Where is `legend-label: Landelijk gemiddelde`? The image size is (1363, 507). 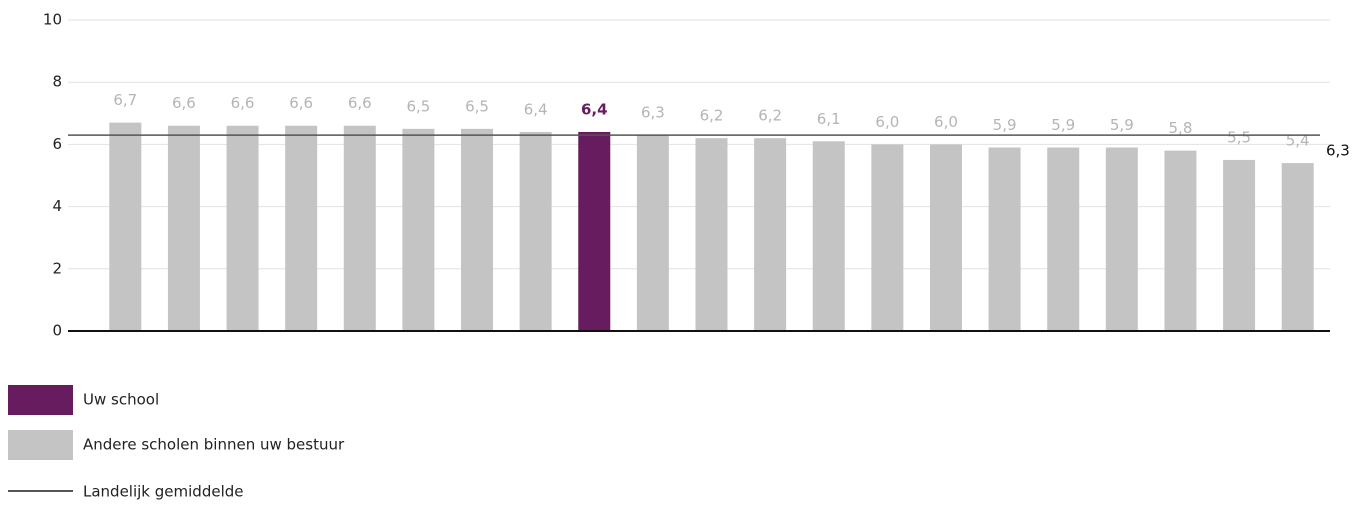
legend-label: Landelijk gemiddelde is located at coordinates (163, 492).